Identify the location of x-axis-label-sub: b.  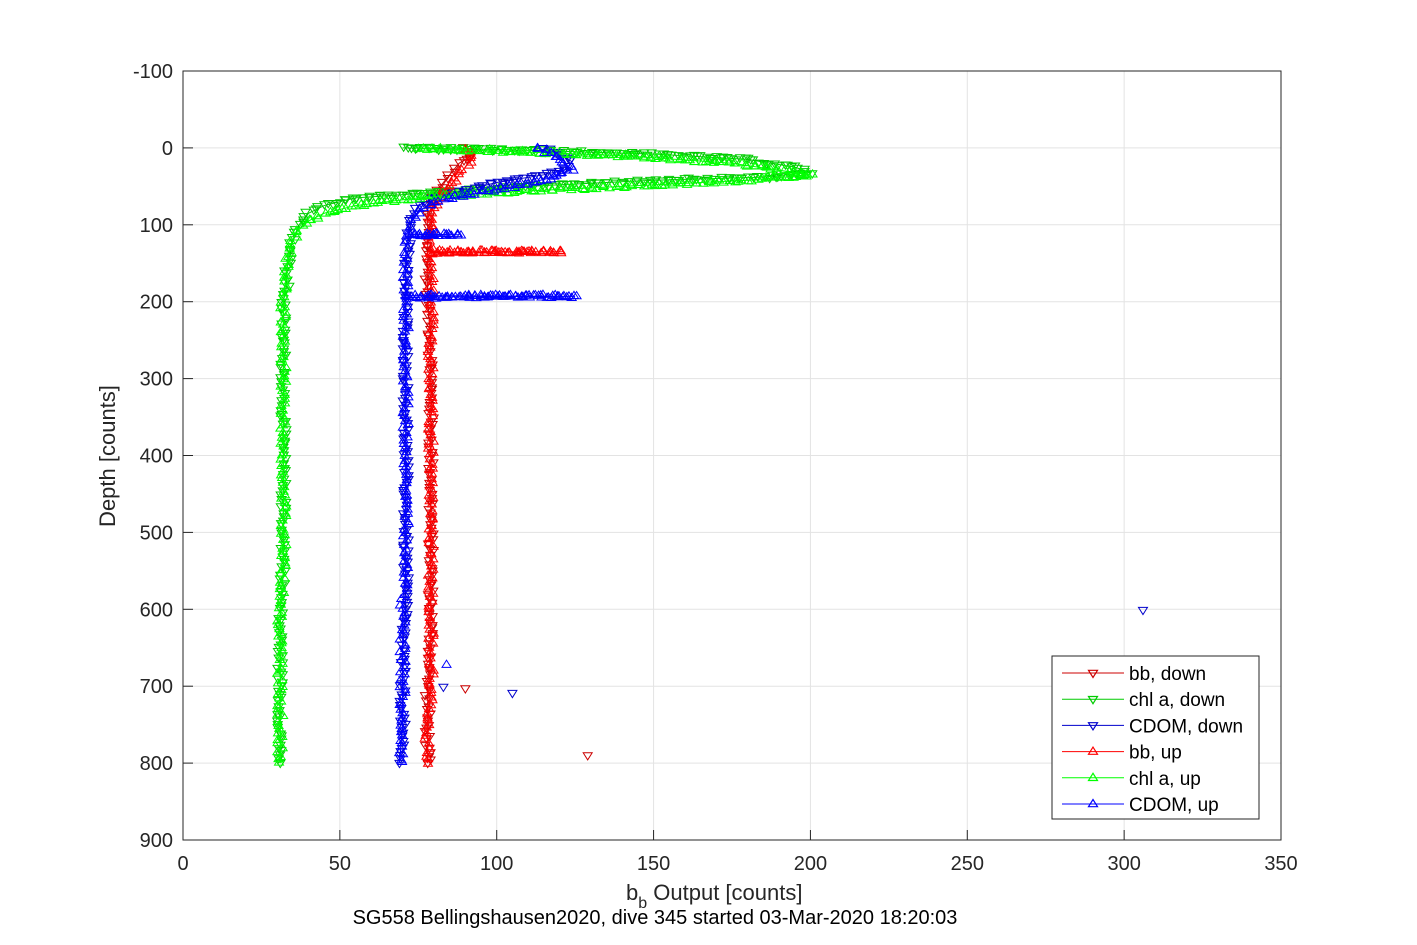
(642, 903).